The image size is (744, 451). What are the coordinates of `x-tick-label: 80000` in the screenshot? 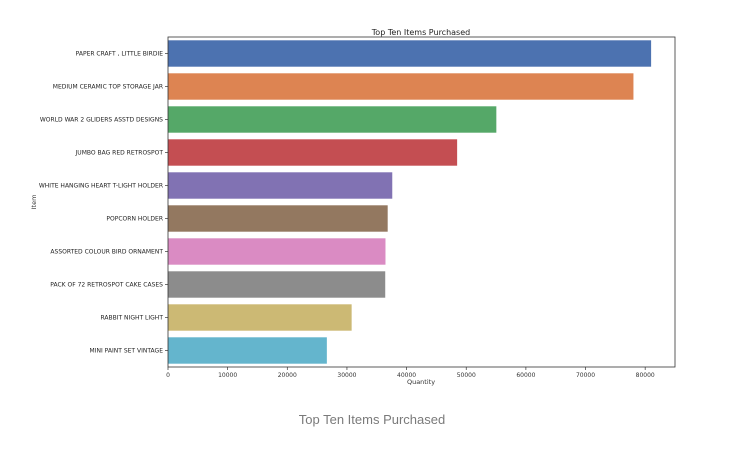 It's located at (645, 375).